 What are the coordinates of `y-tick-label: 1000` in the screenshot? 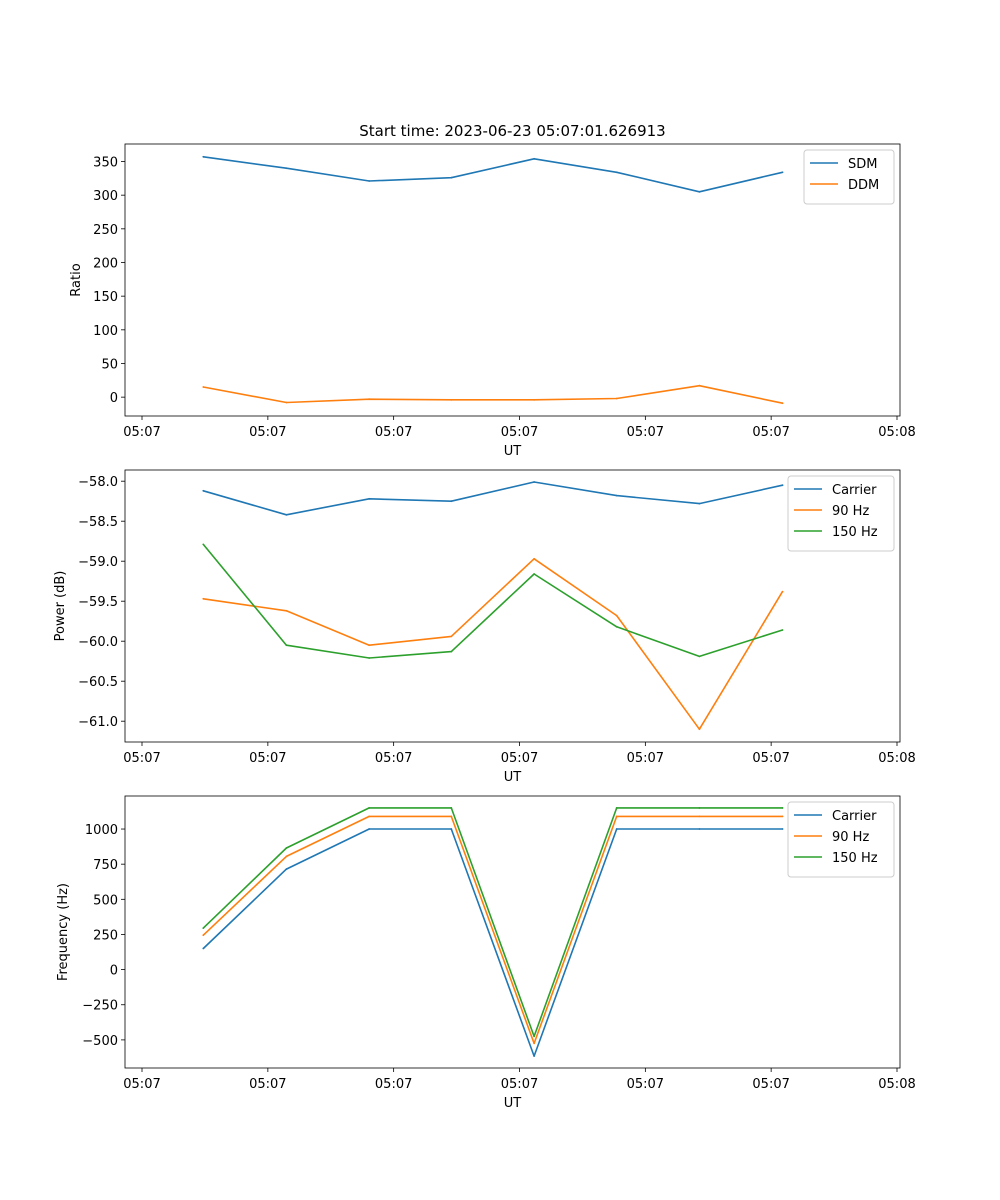 It's located at (101, 830).